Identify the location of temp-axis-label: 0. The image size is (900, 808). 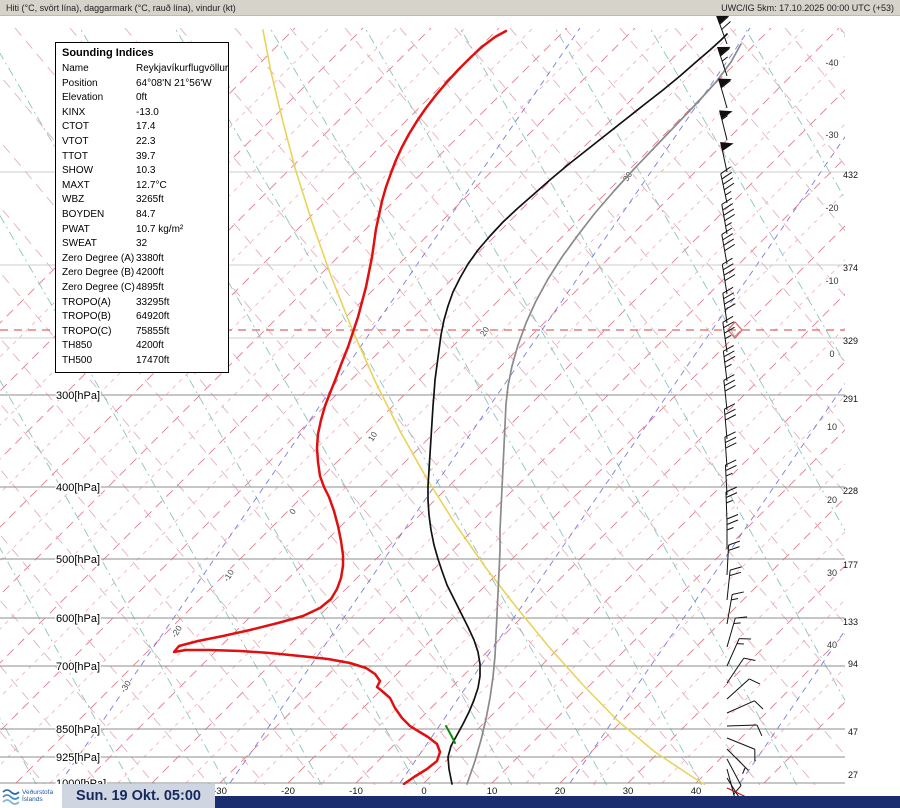
(423, 791).